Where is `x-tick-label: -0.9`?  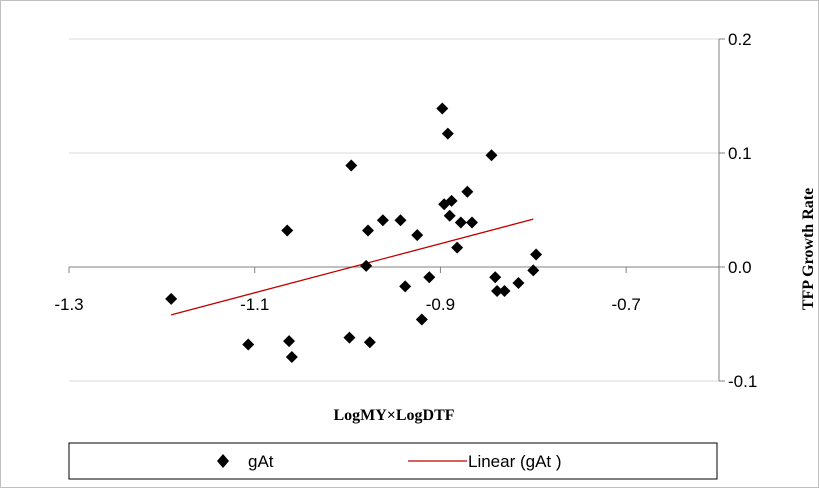
x-tick-label: -0.9 is located at coordinates (440, 304).